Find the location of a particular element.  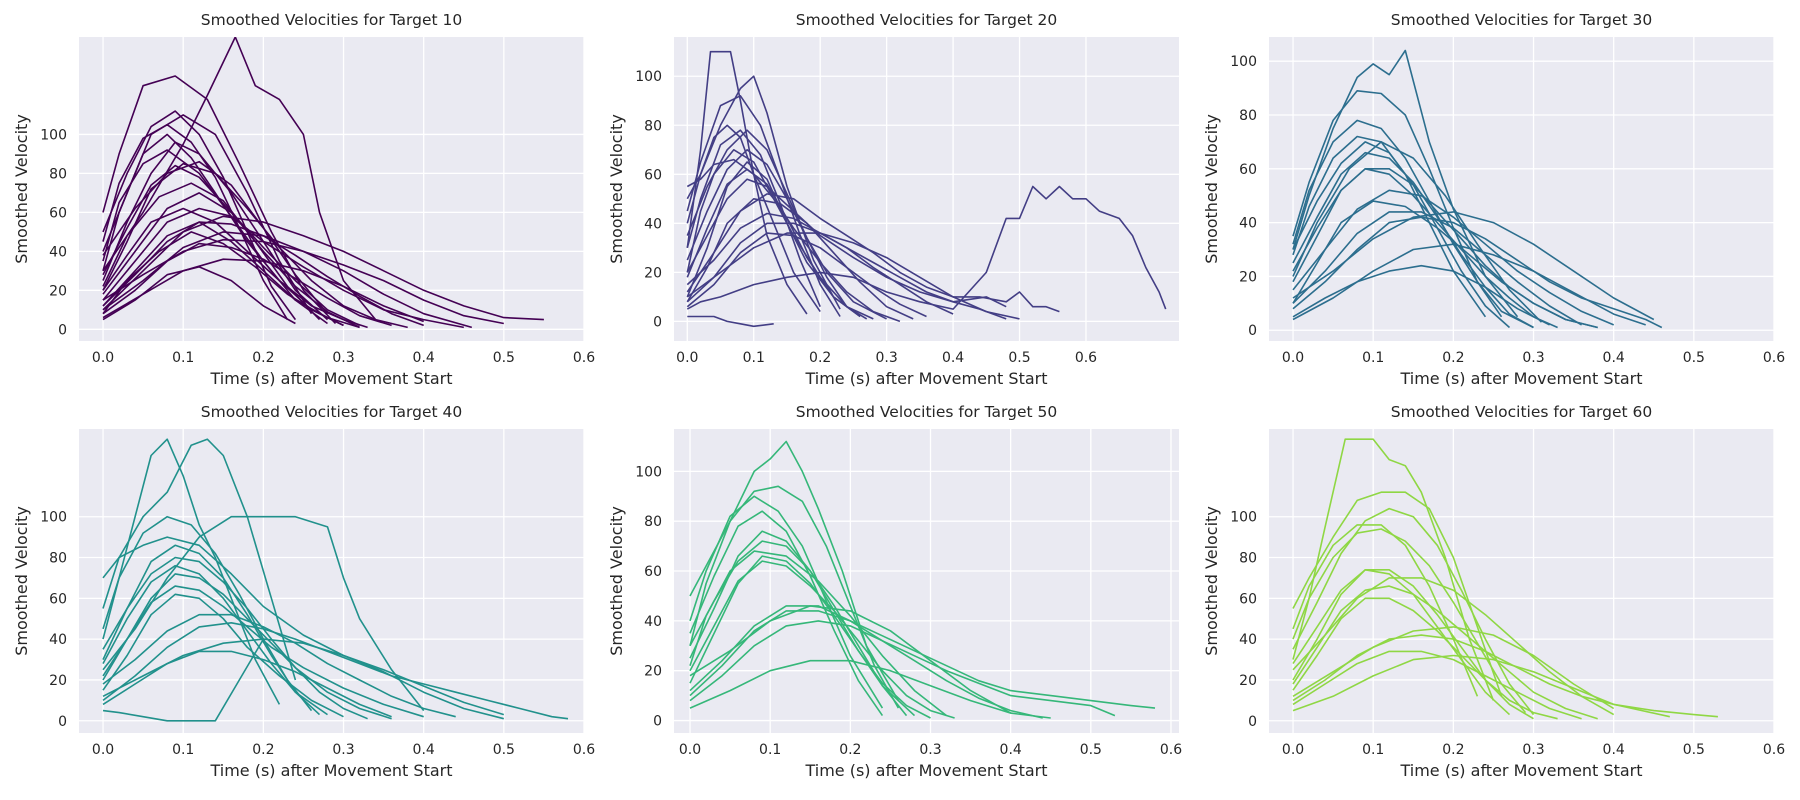

chart-title: Smoothed Velocities for Target 60 is located at coordinates (1521, 412).